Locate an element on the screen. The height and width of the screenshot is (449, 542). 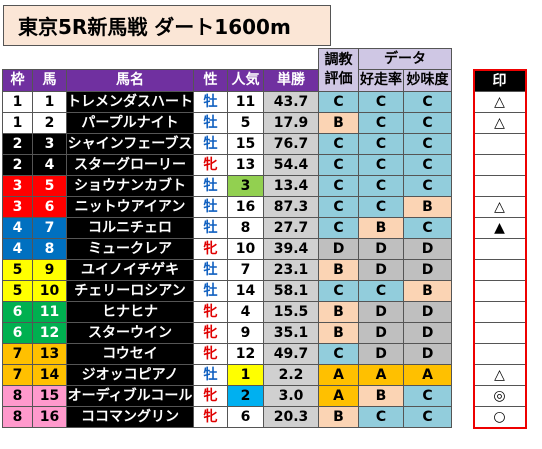
mark-cell: △ is located at coordinates (499, 206).